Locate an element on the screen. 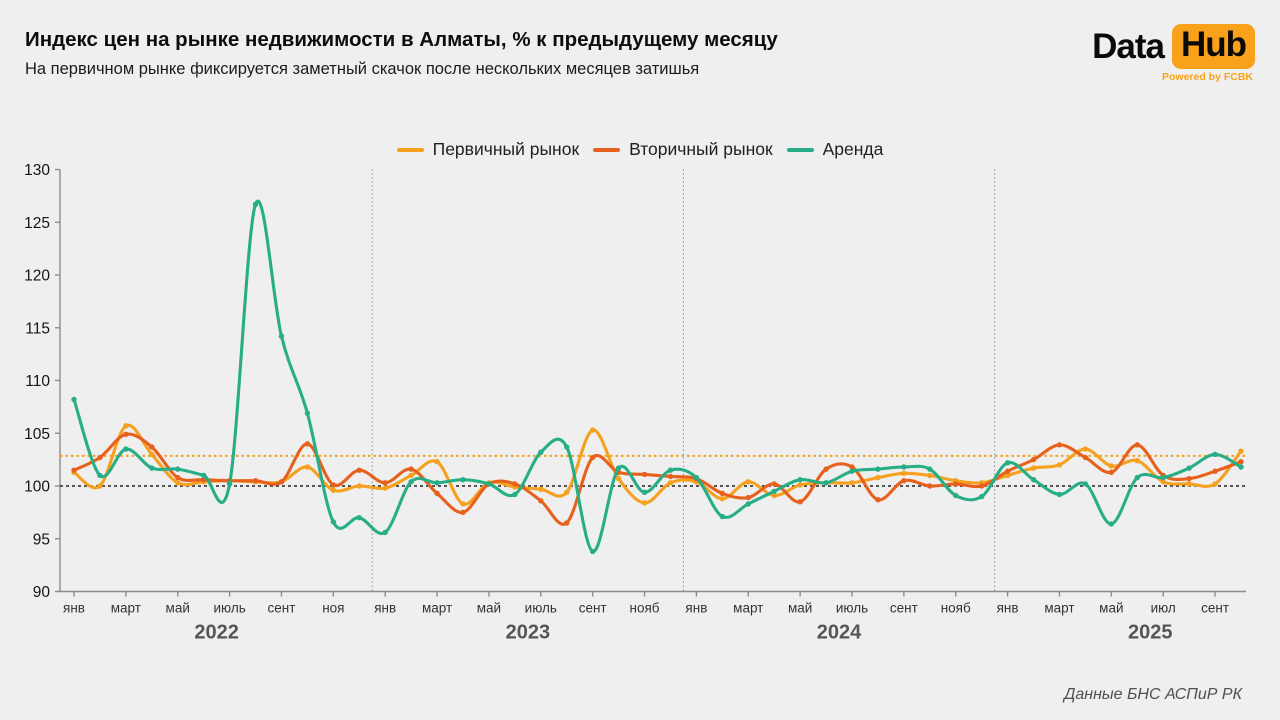 The width and height of the screenshot is (1280, 720). y-tick-label: 130 is located at coordinates (37, 170).